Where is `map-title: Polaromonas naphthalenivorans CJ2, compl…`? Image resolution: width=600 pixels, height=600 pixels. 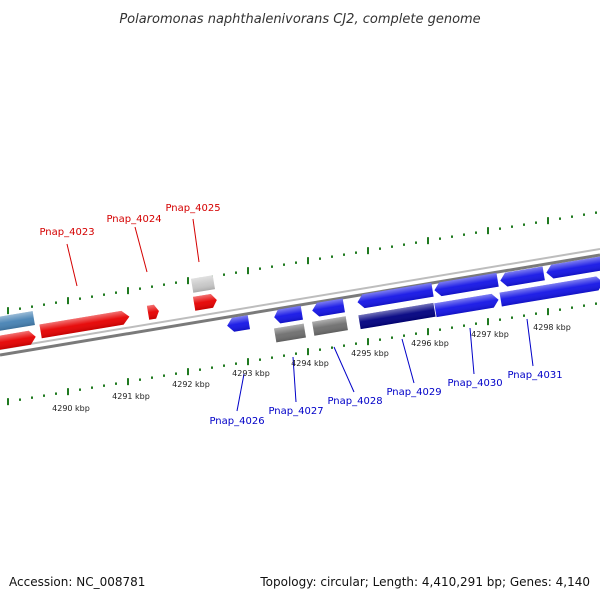
map-title: Polaromonas naphthalenivorans CJ2, compl… is located at coordinates (299, 19).